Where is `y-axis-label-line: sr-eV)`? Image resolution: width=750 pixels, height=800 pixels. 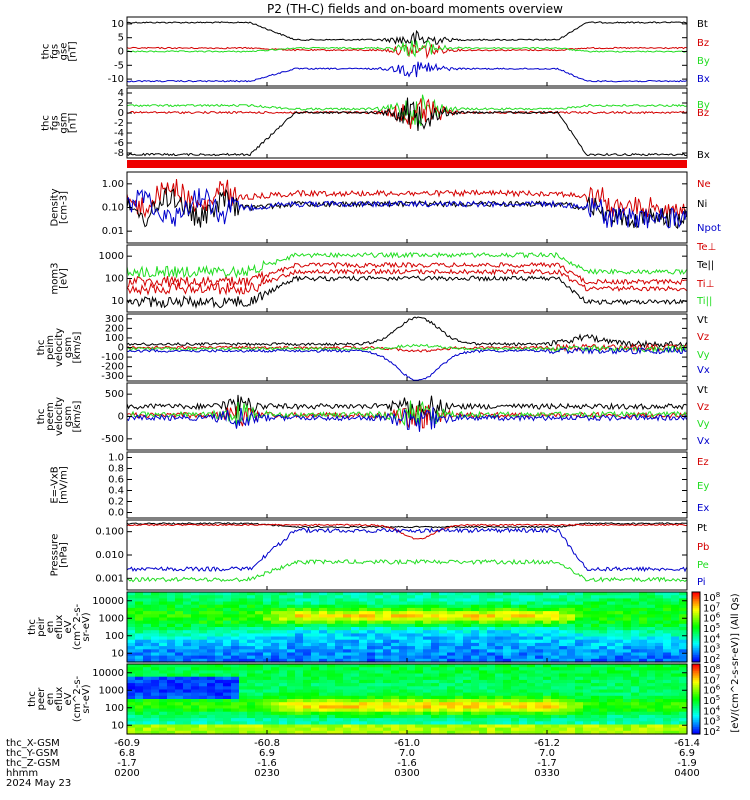
y-axis-label-line: sr-eV) is located at coordinates (86, 626).